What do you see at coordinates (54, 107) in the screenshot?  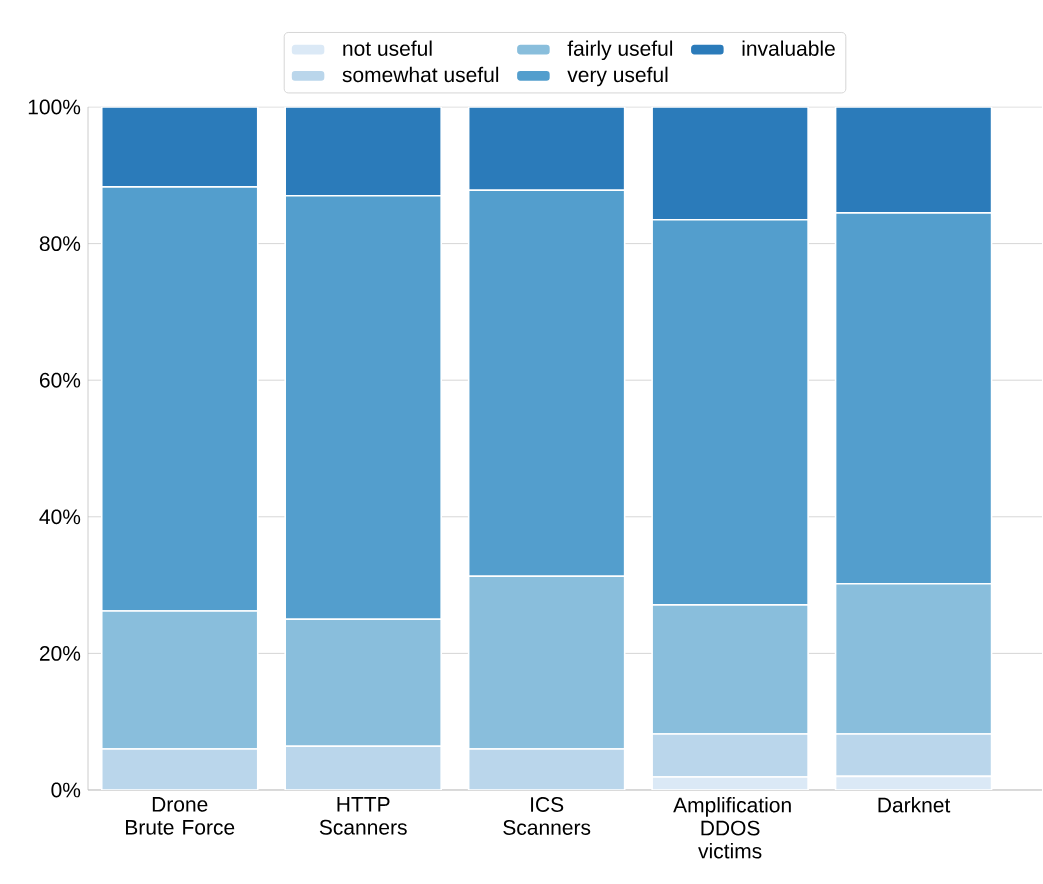 I see `y-tick-label: 100%` at bounding box center [54, 107].